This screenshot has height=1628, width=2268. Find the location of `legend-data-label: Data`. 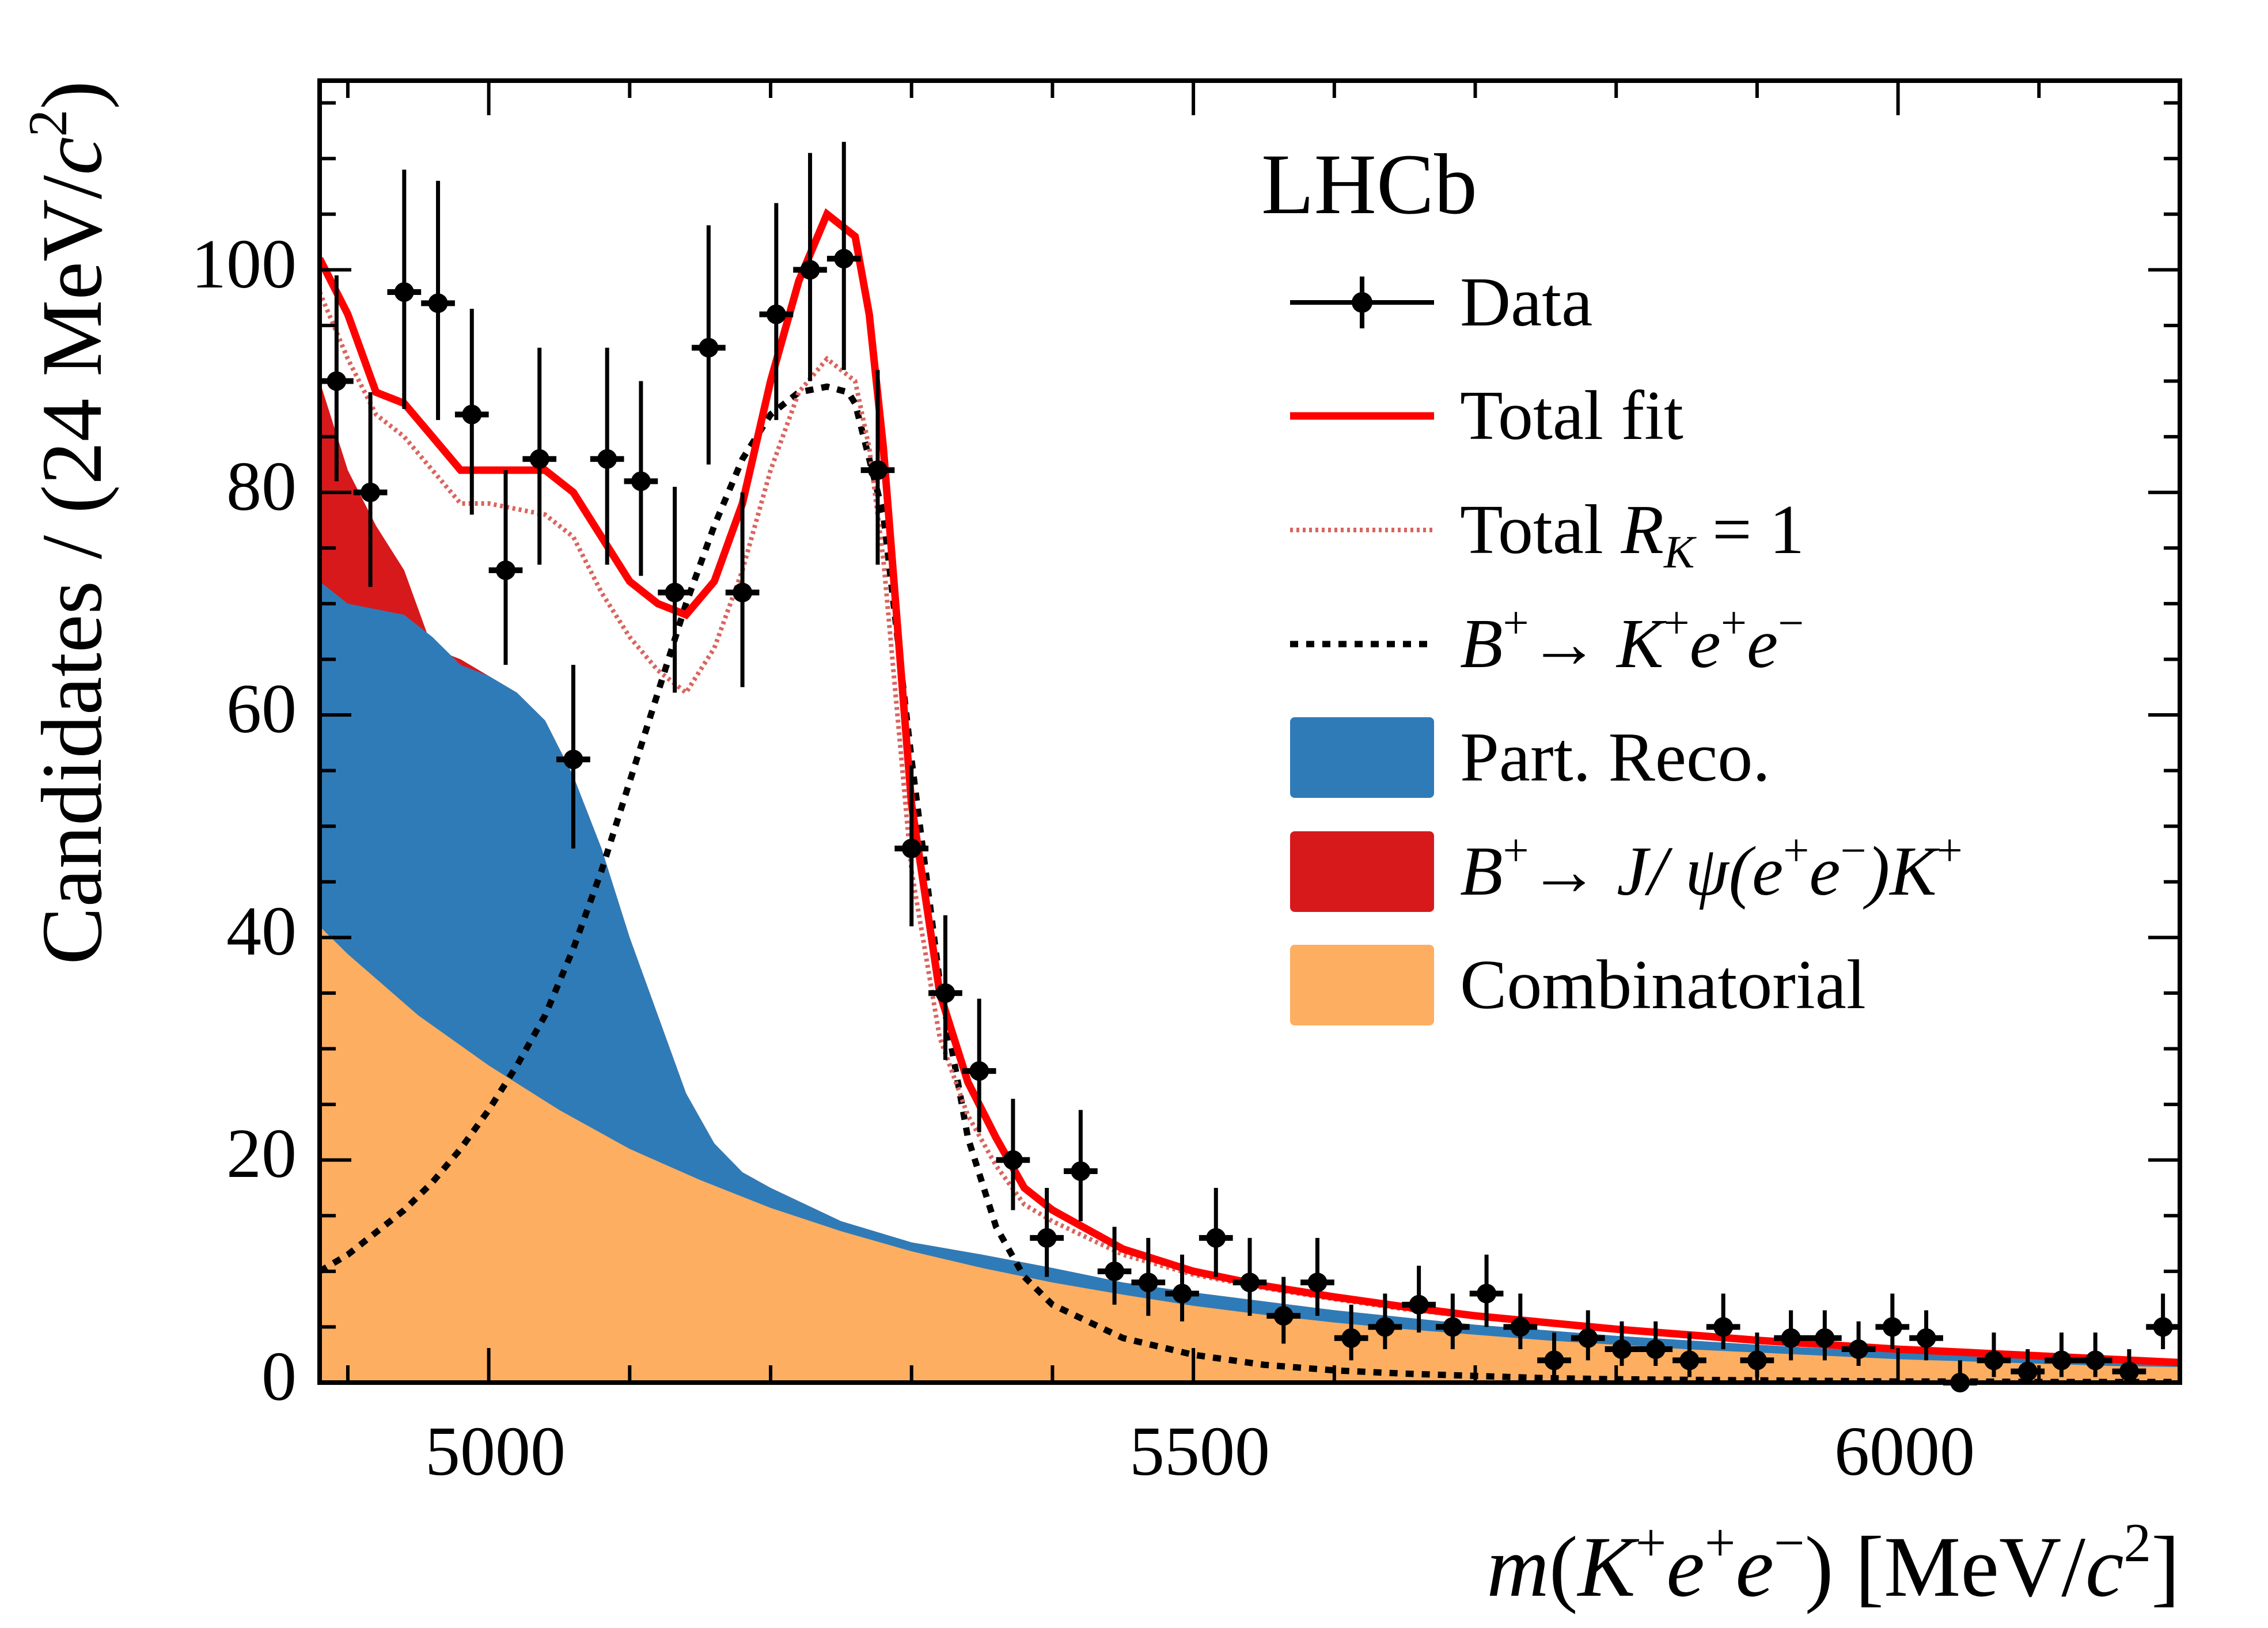

legend-data-label: Data is located at coordinates (1526, 302).